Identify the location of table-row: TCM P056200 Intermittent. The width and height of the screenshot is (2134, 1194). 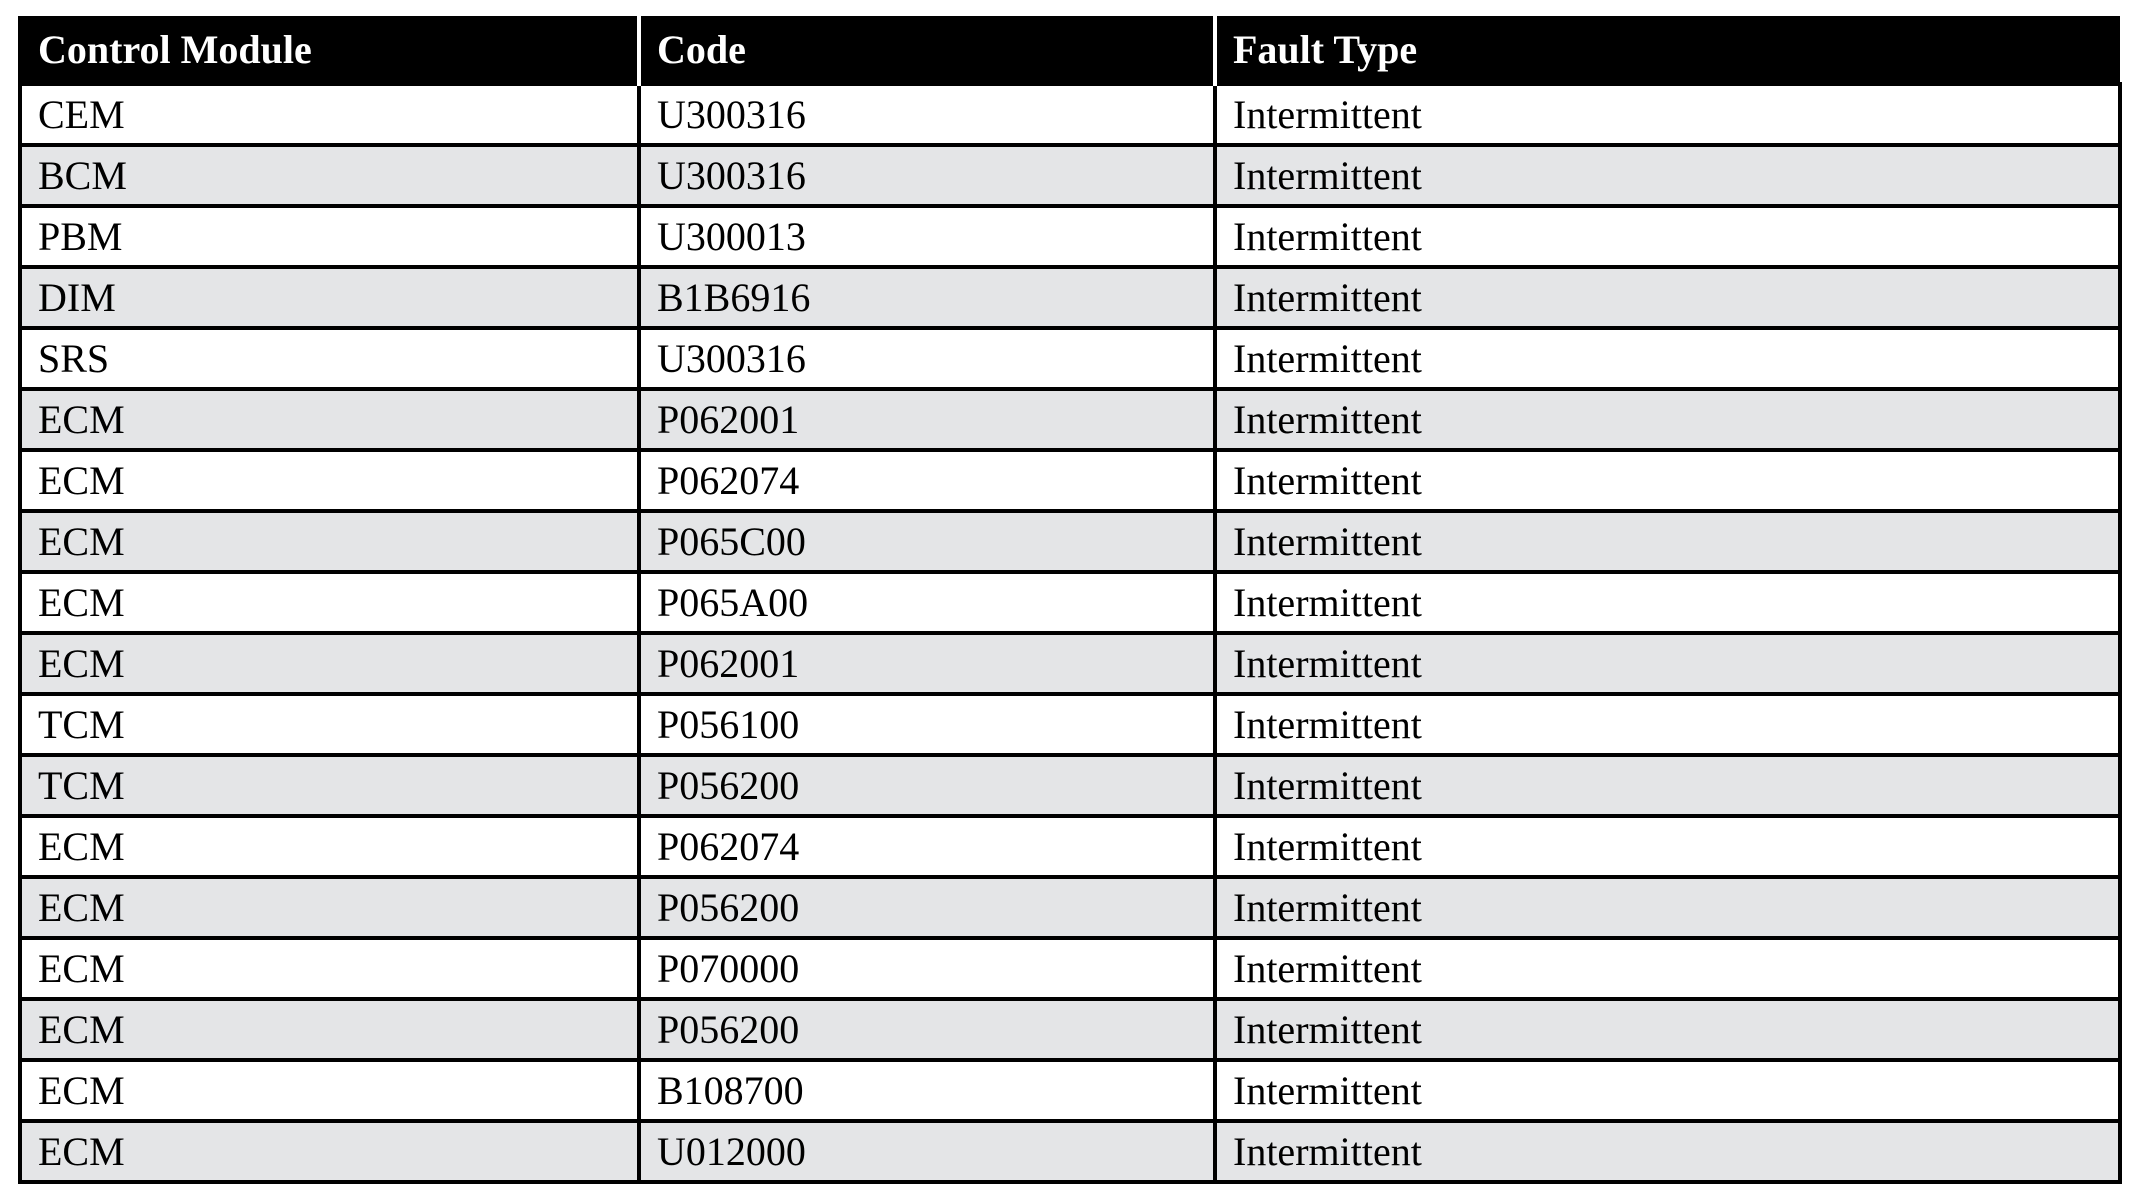
(1070, 785).